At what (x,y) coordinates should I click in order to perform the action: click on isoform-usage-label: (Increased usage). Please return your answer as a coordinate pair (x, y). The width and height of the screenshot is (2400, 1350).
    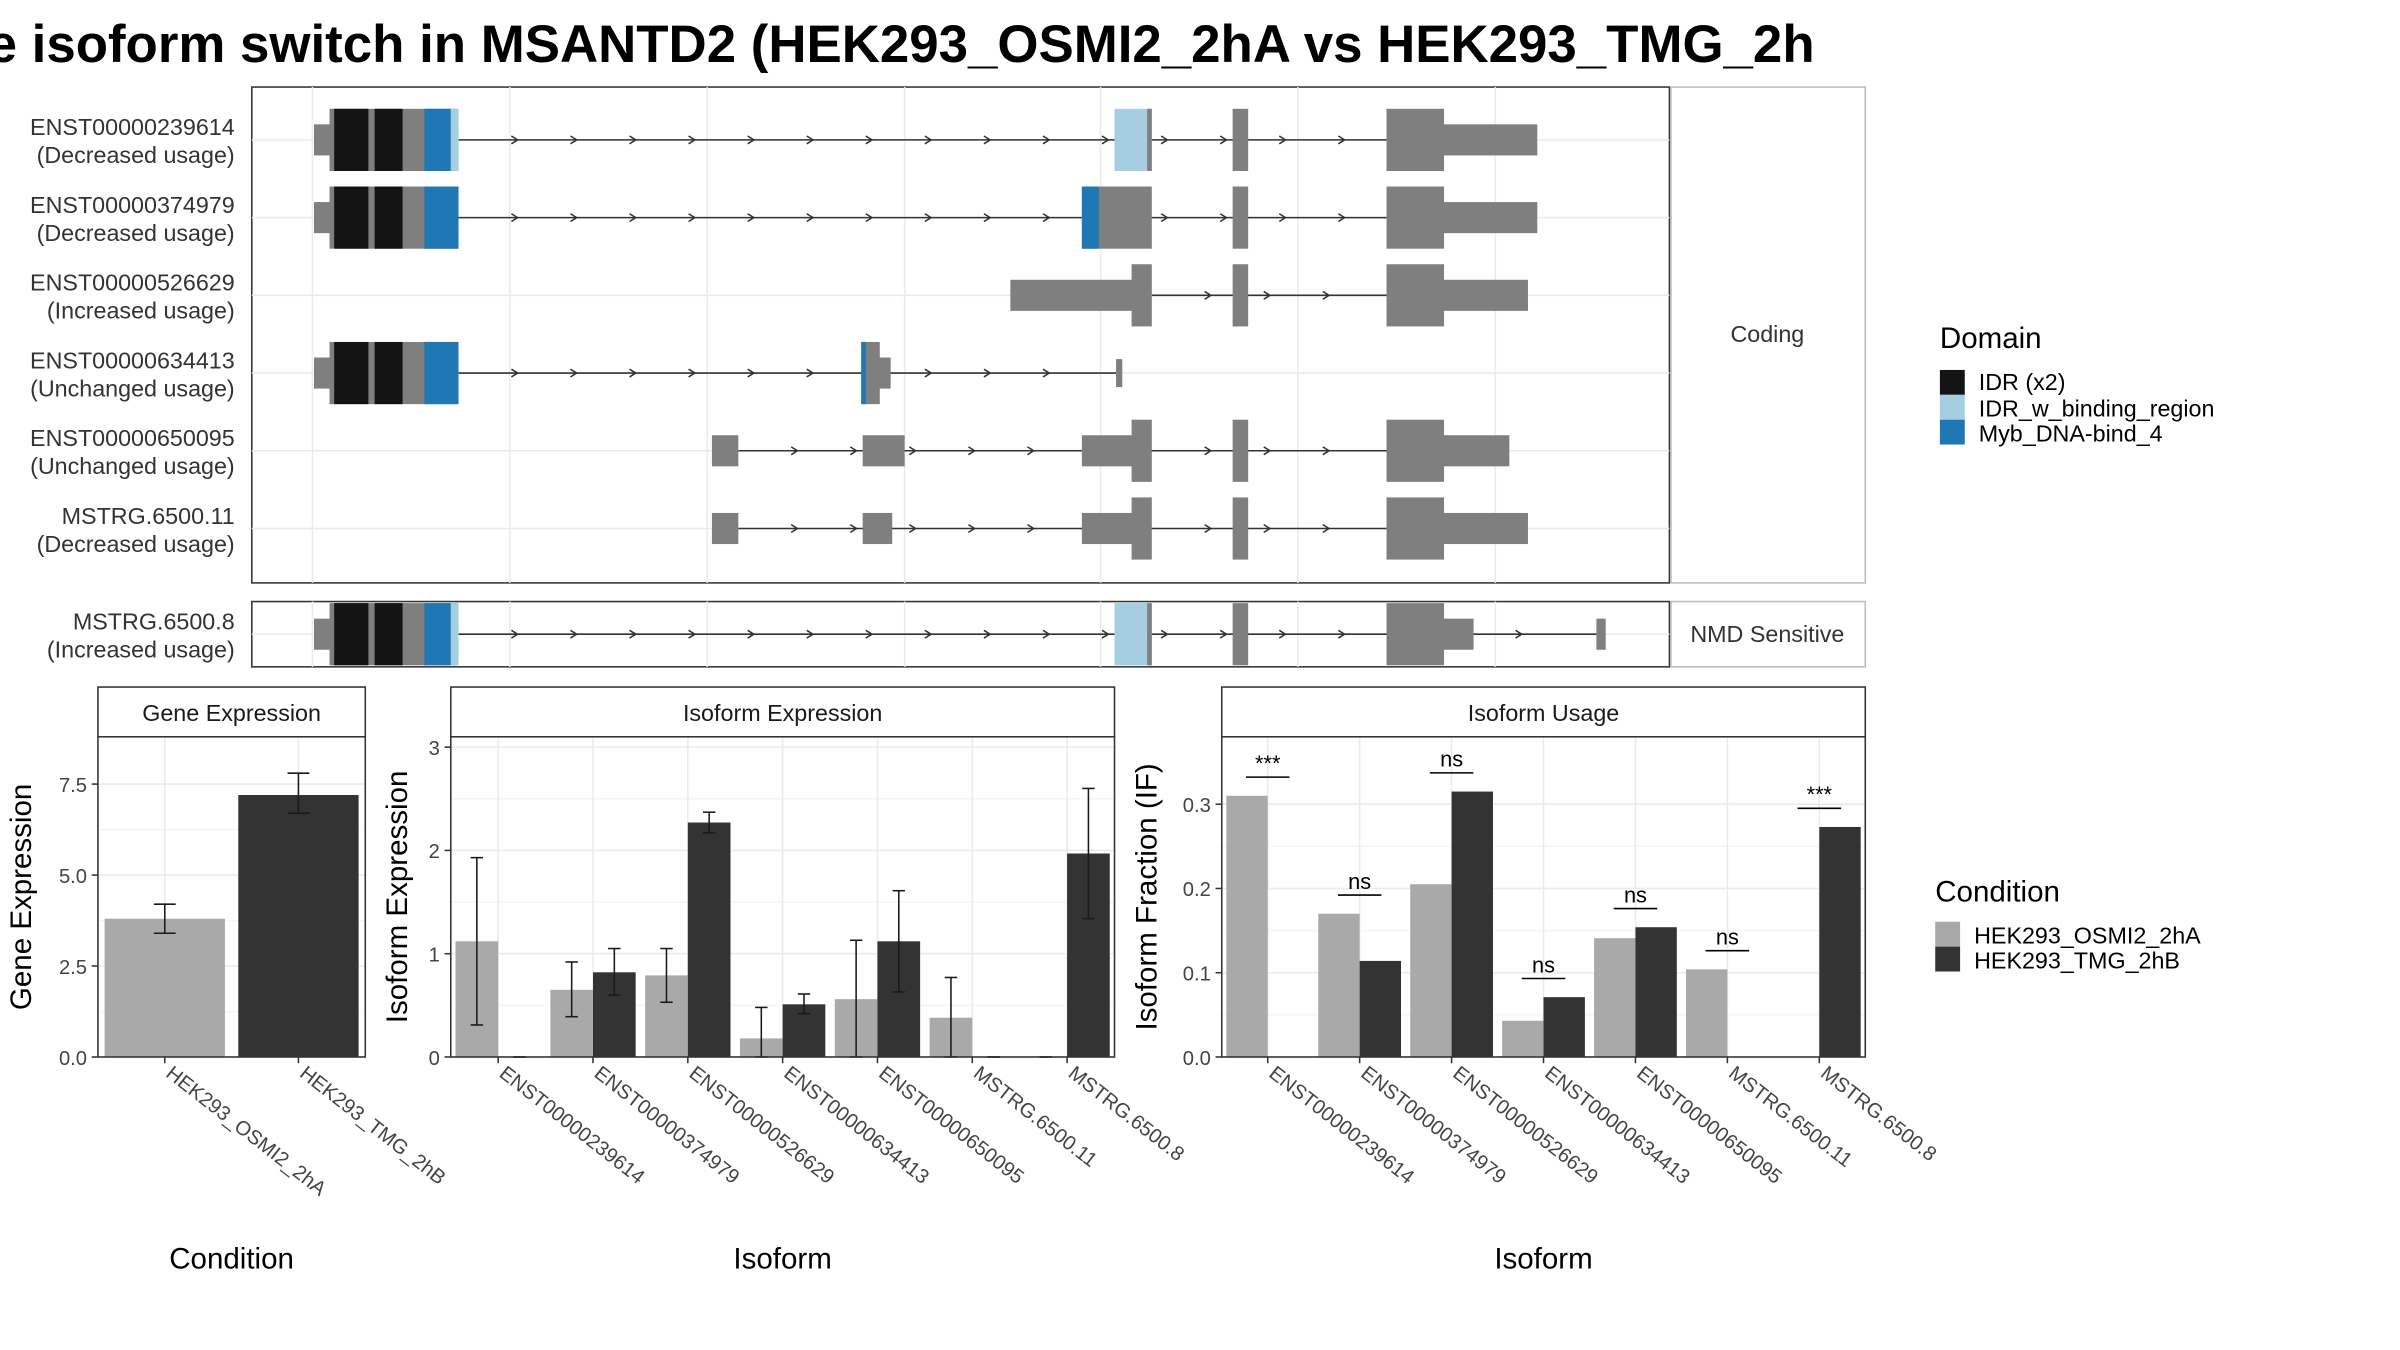
    Looking at the image, I should click on (141, 311).